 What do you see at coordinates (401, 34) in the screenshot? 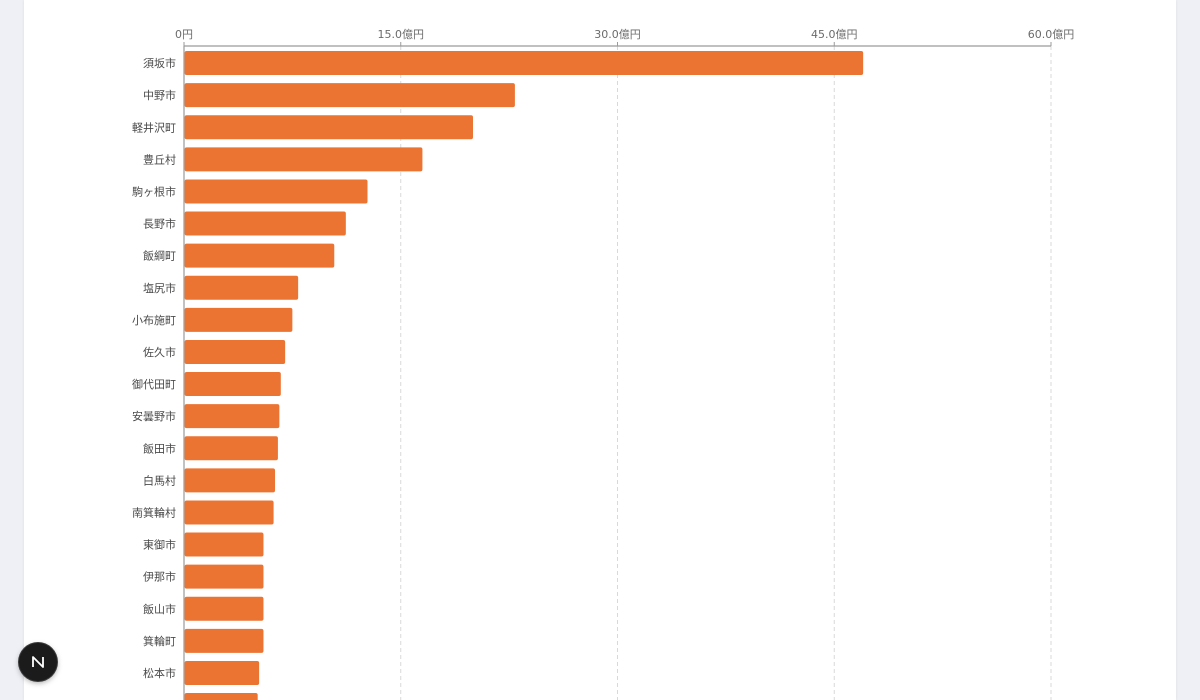
I see `x-tick-label: 15.0億円` at bounding box center [401, 34].